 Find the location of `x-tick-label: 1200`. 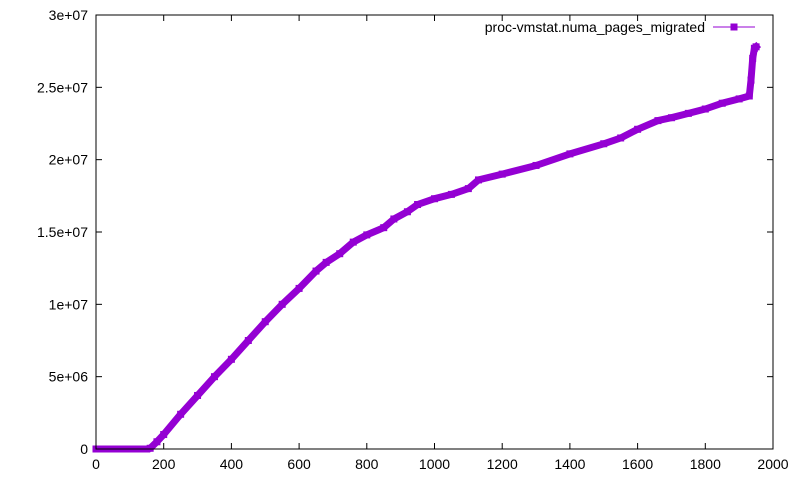

x-tick-label: 1200 is located at coordinates (502, 464).